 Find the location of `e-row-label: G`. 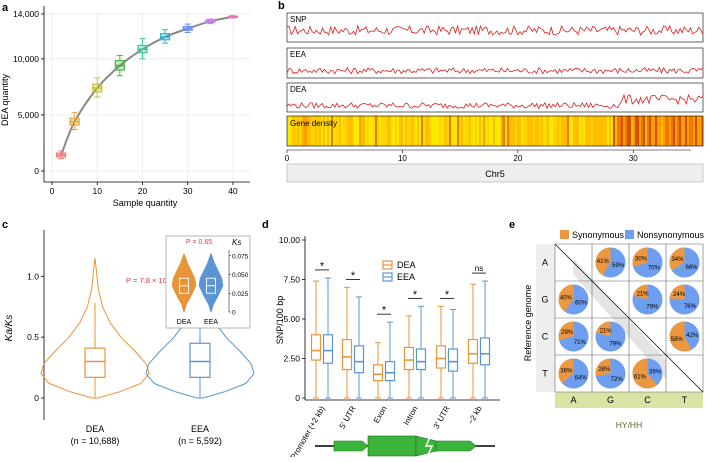

e-row-label: G is located at coordinates (544, 300).